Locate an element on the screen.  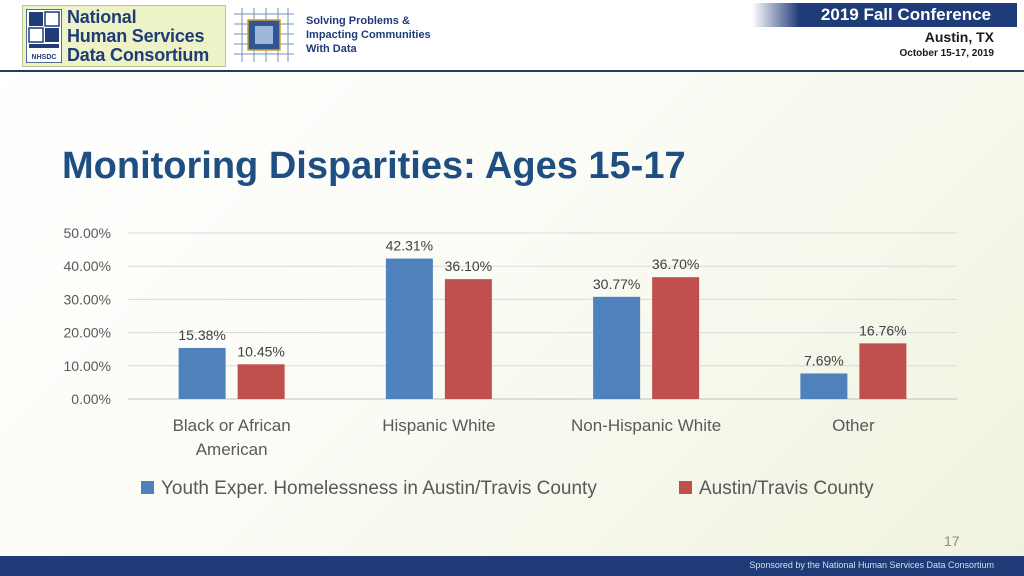
x-tick-label: Non-Hispanic White is located at coordinates (646, 425).